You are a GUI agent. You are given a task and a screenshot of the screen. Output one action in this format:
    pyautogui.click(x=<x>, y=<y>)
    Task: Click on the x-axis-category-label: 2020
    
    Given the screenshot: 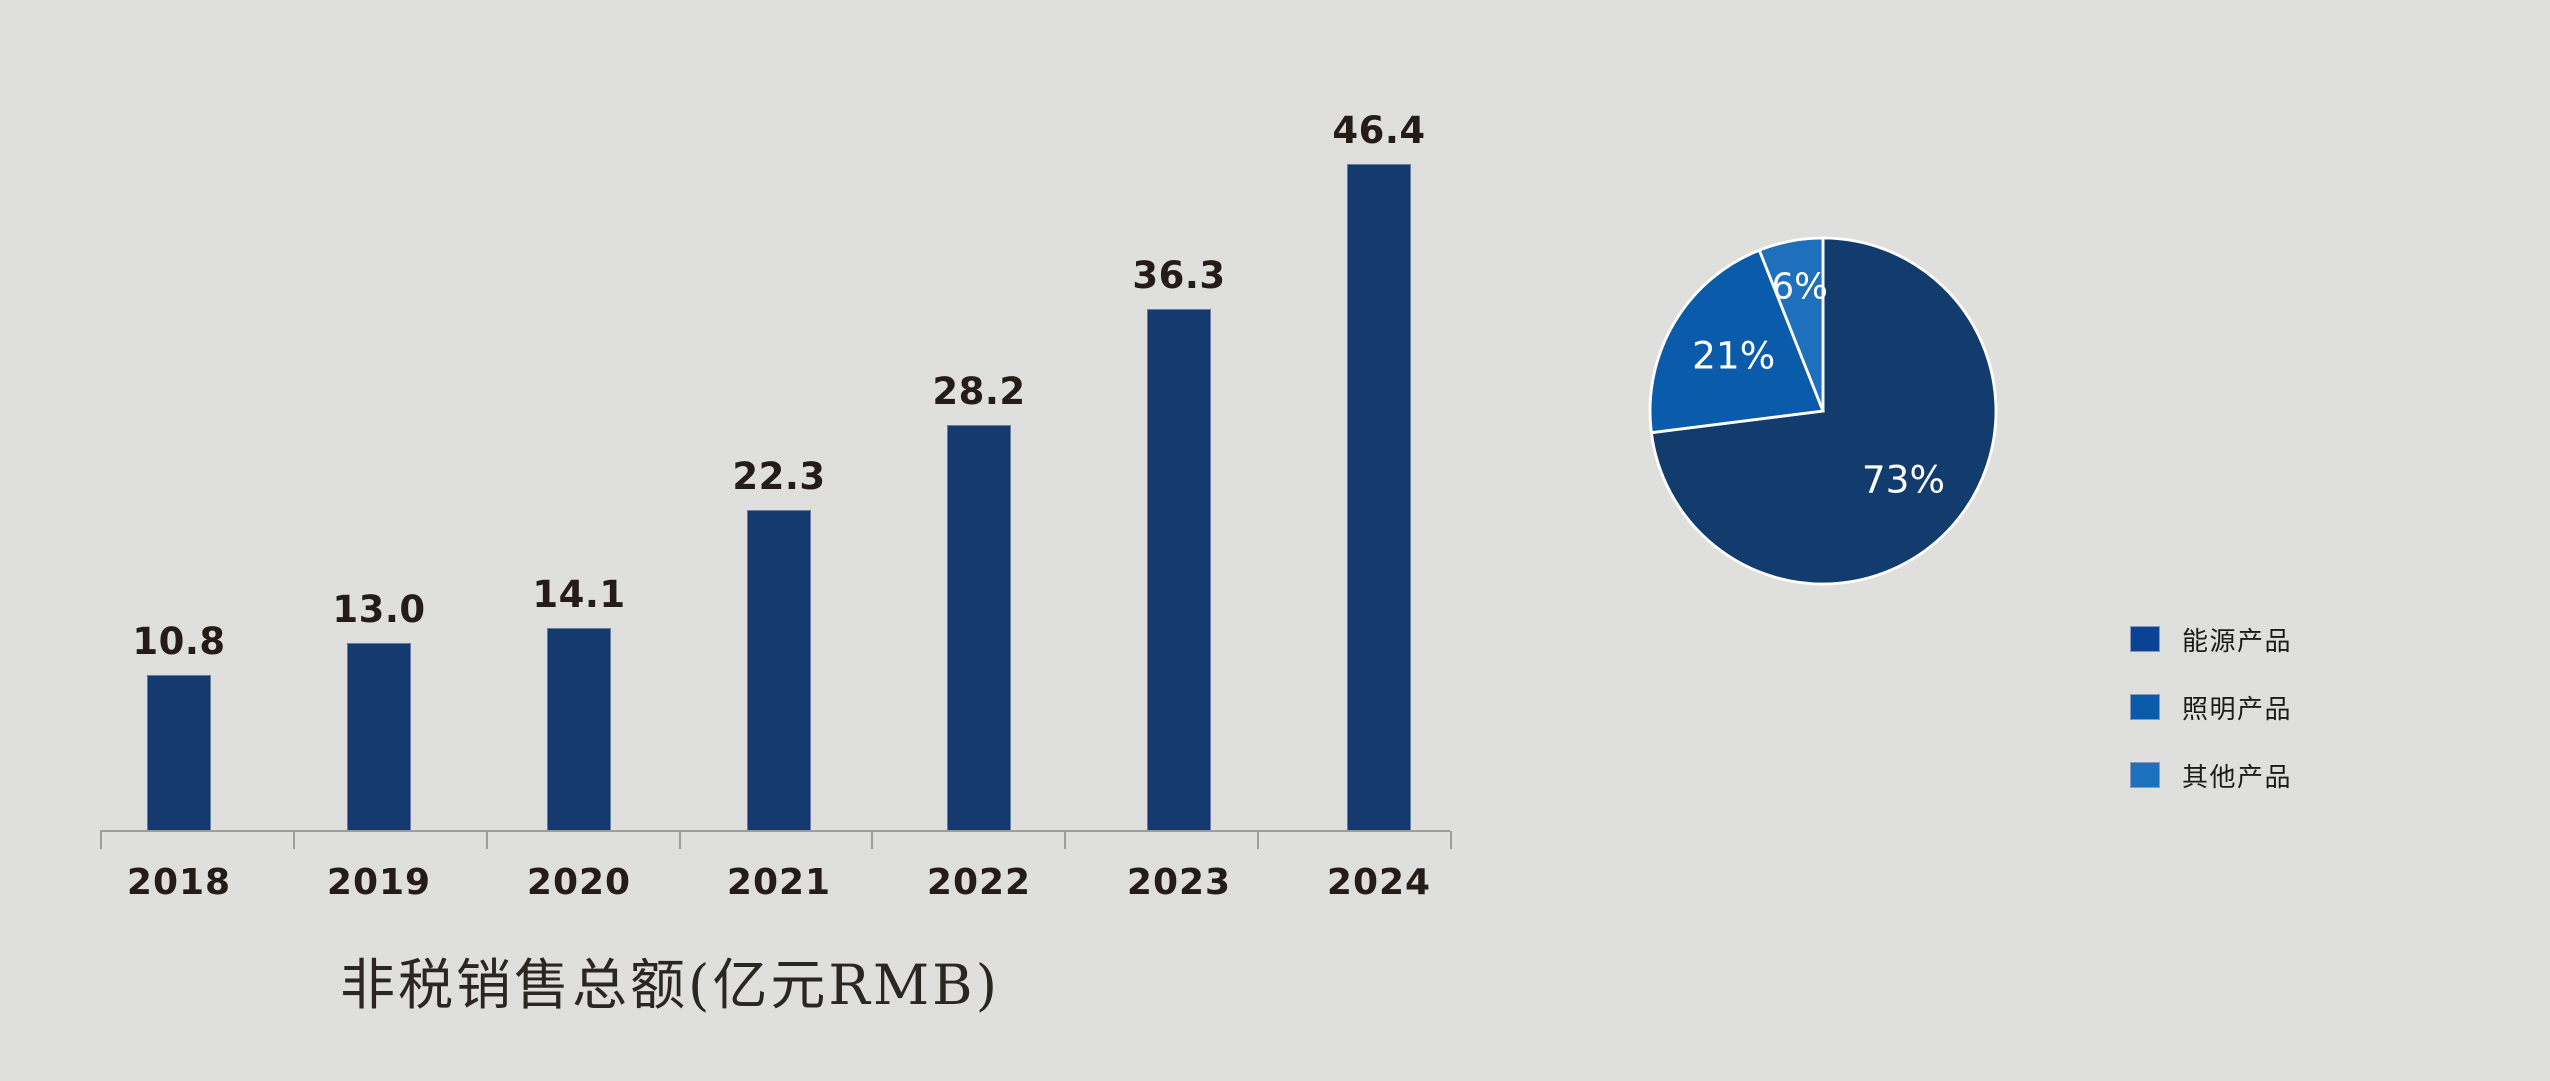 What is the action you would take?
    pyautogui.click(x=579, y=882)
    